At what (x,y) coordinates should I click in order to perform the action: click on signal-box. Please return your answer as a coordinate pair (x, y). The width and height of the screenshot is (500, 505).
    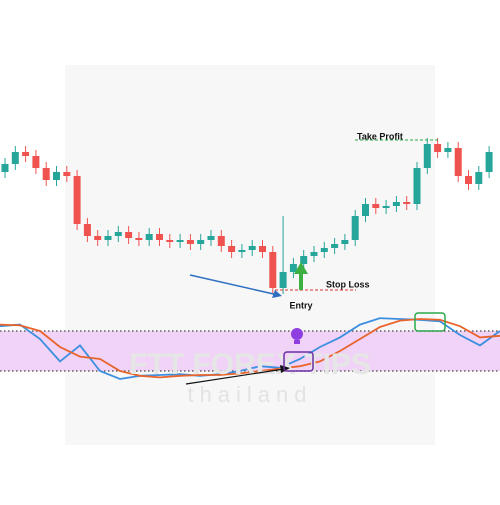
    Looking at the image, I should click on (298, 361).